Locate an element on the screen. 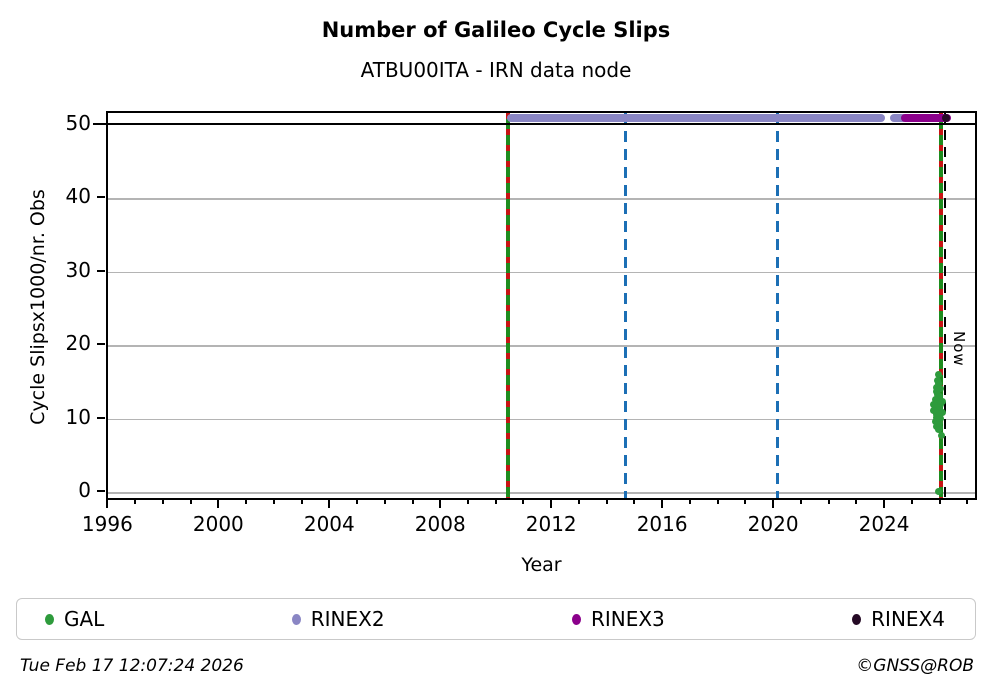  rinex2-run1 is located at coordinates (696, 118).